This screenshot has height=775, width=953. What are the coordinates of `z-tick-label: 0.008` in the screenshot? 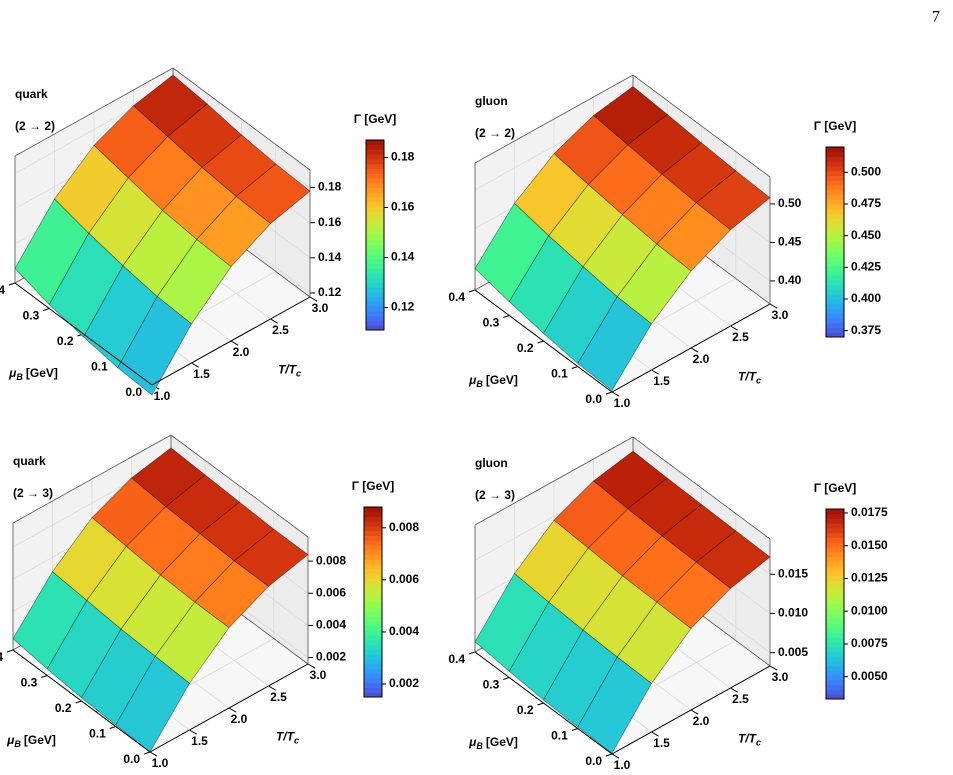 It's located at (331, 560).